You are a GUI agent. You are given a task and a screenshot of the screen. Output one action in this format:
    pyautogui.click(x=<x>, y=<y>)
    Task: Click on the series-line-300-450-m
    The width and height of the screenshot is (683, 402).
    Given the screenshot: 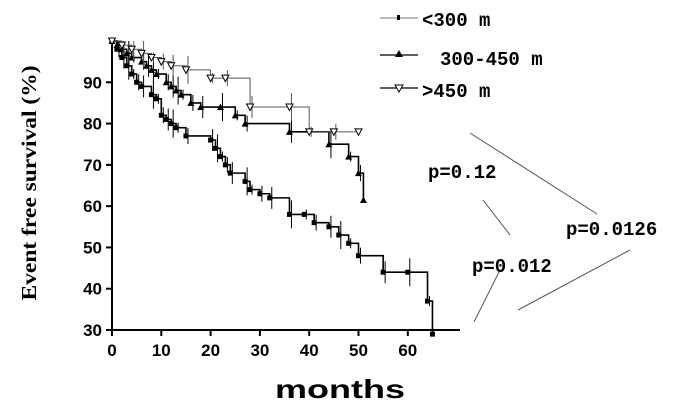 What is the action you would take?
    pyautogui.click(x=238, y=120)
    